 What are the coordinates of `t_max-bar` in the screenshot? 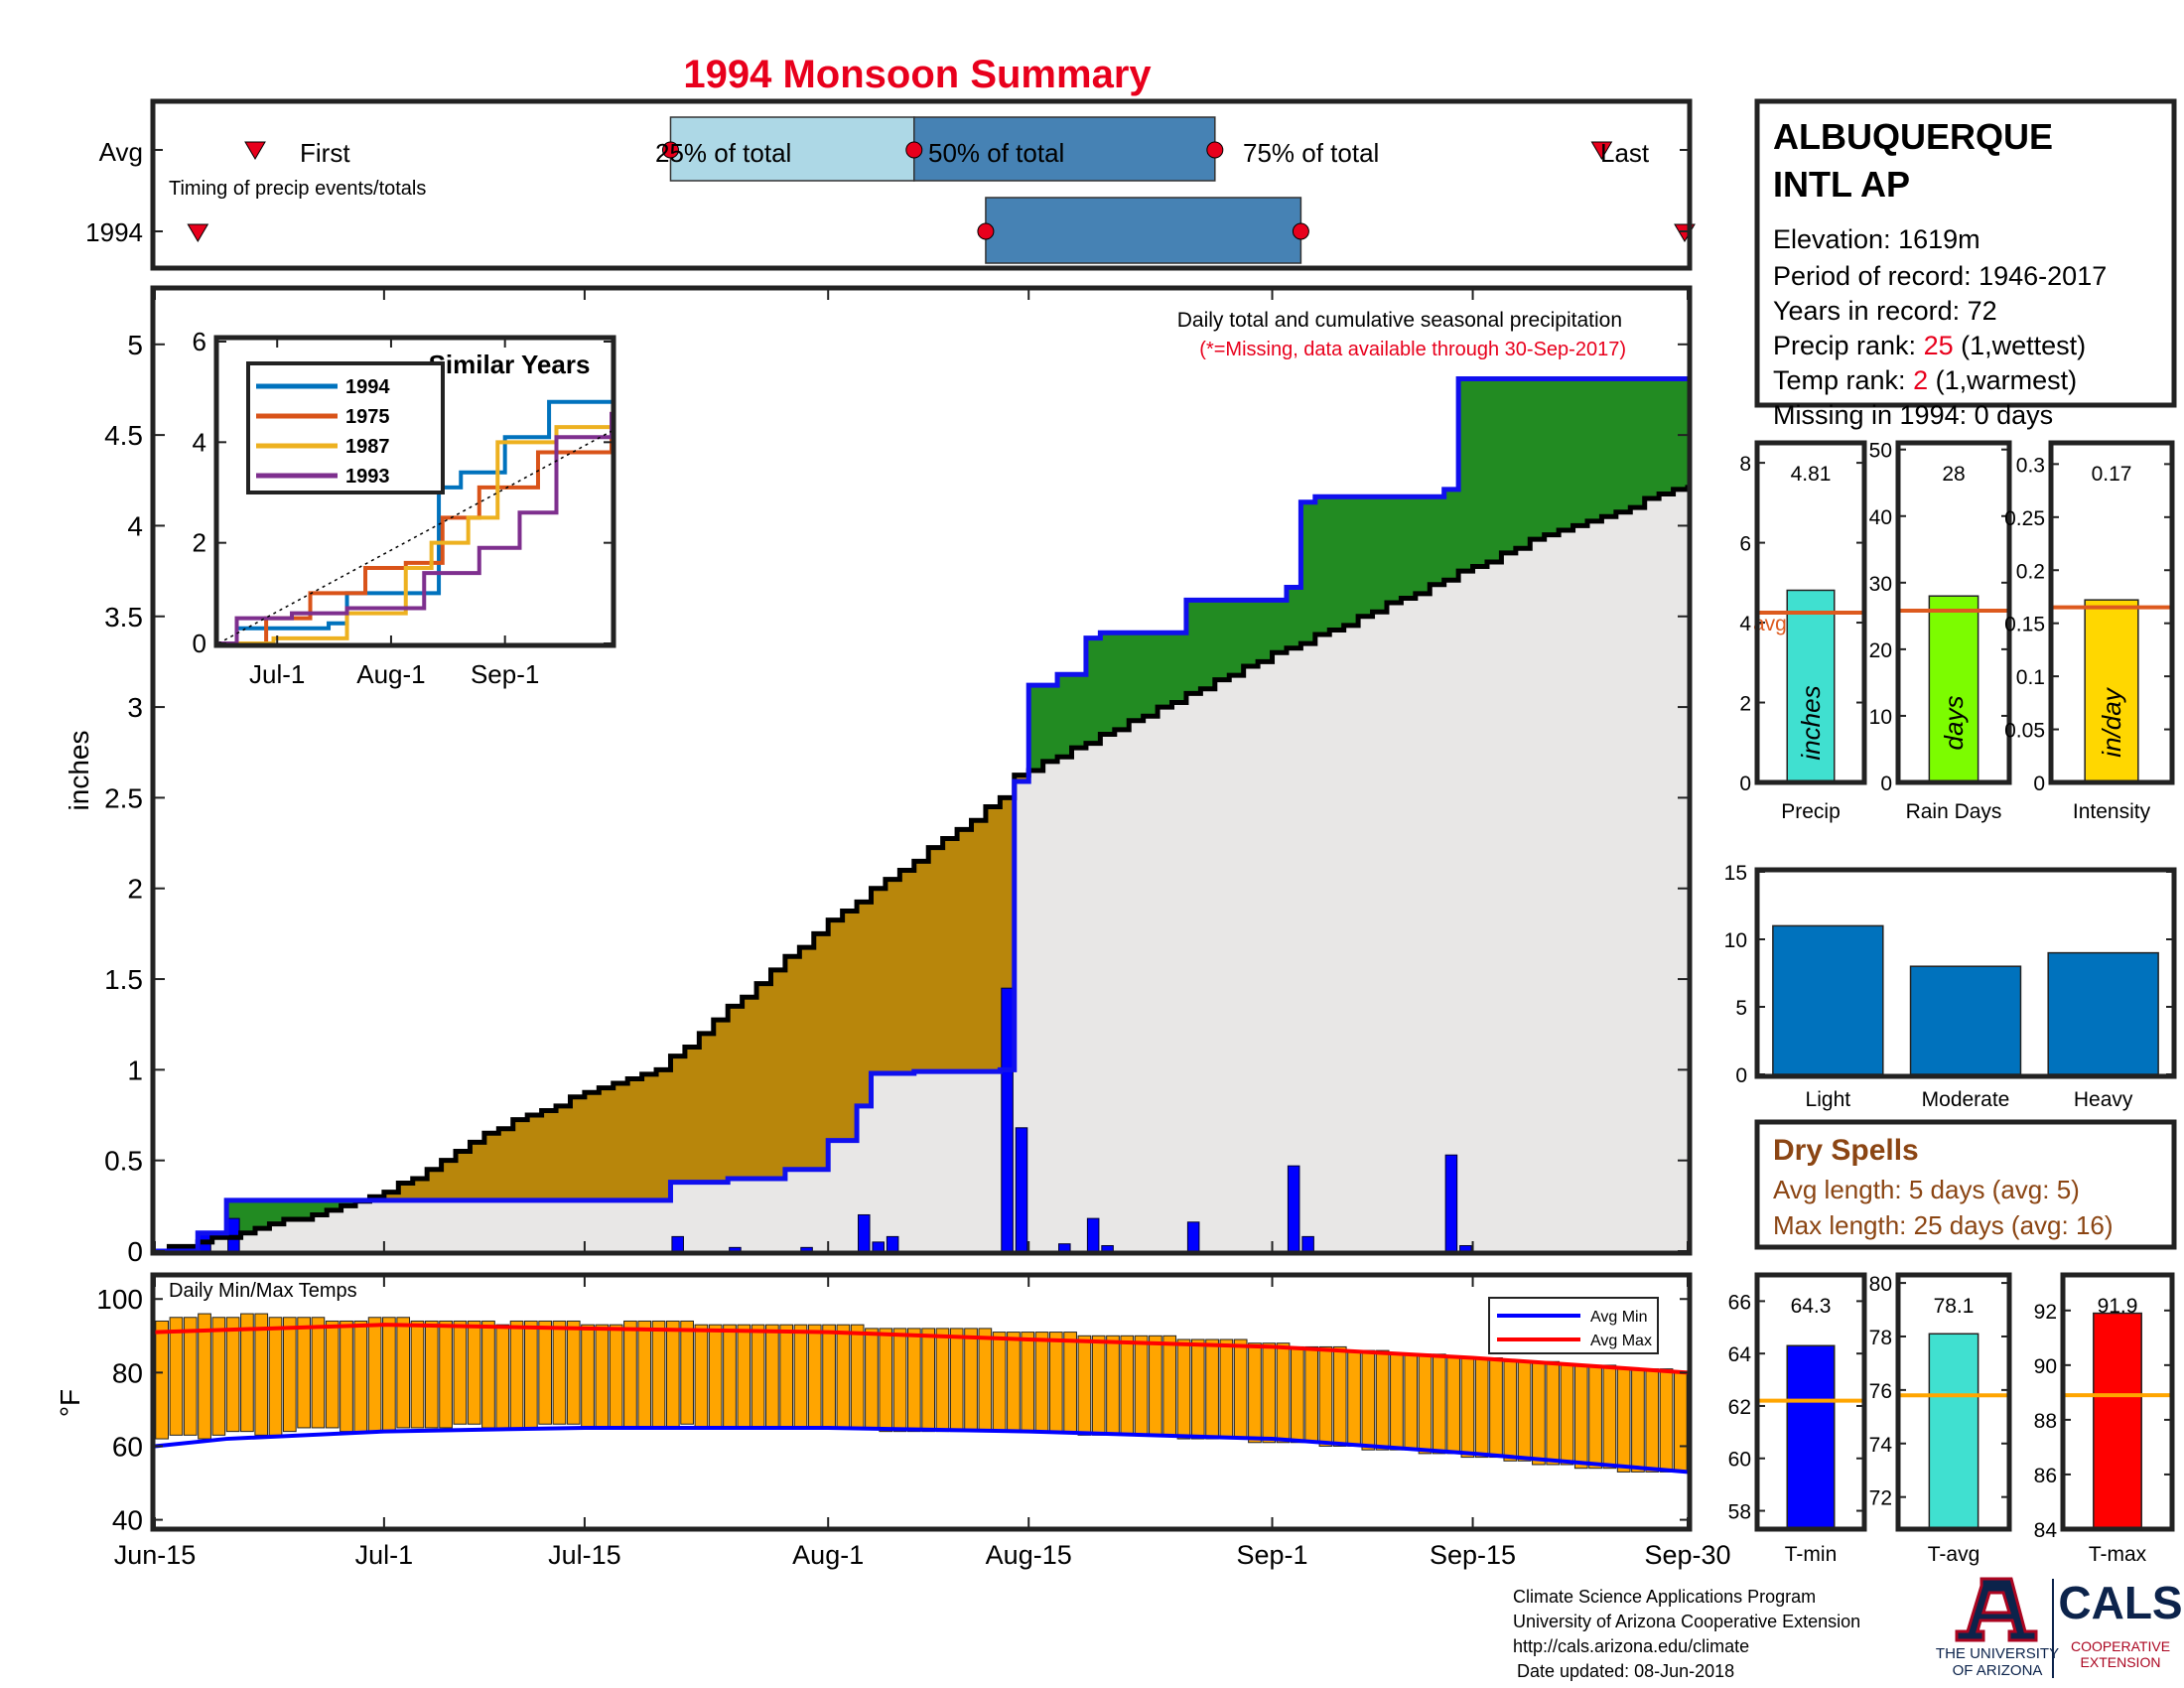 It's located at (2117, 1421).